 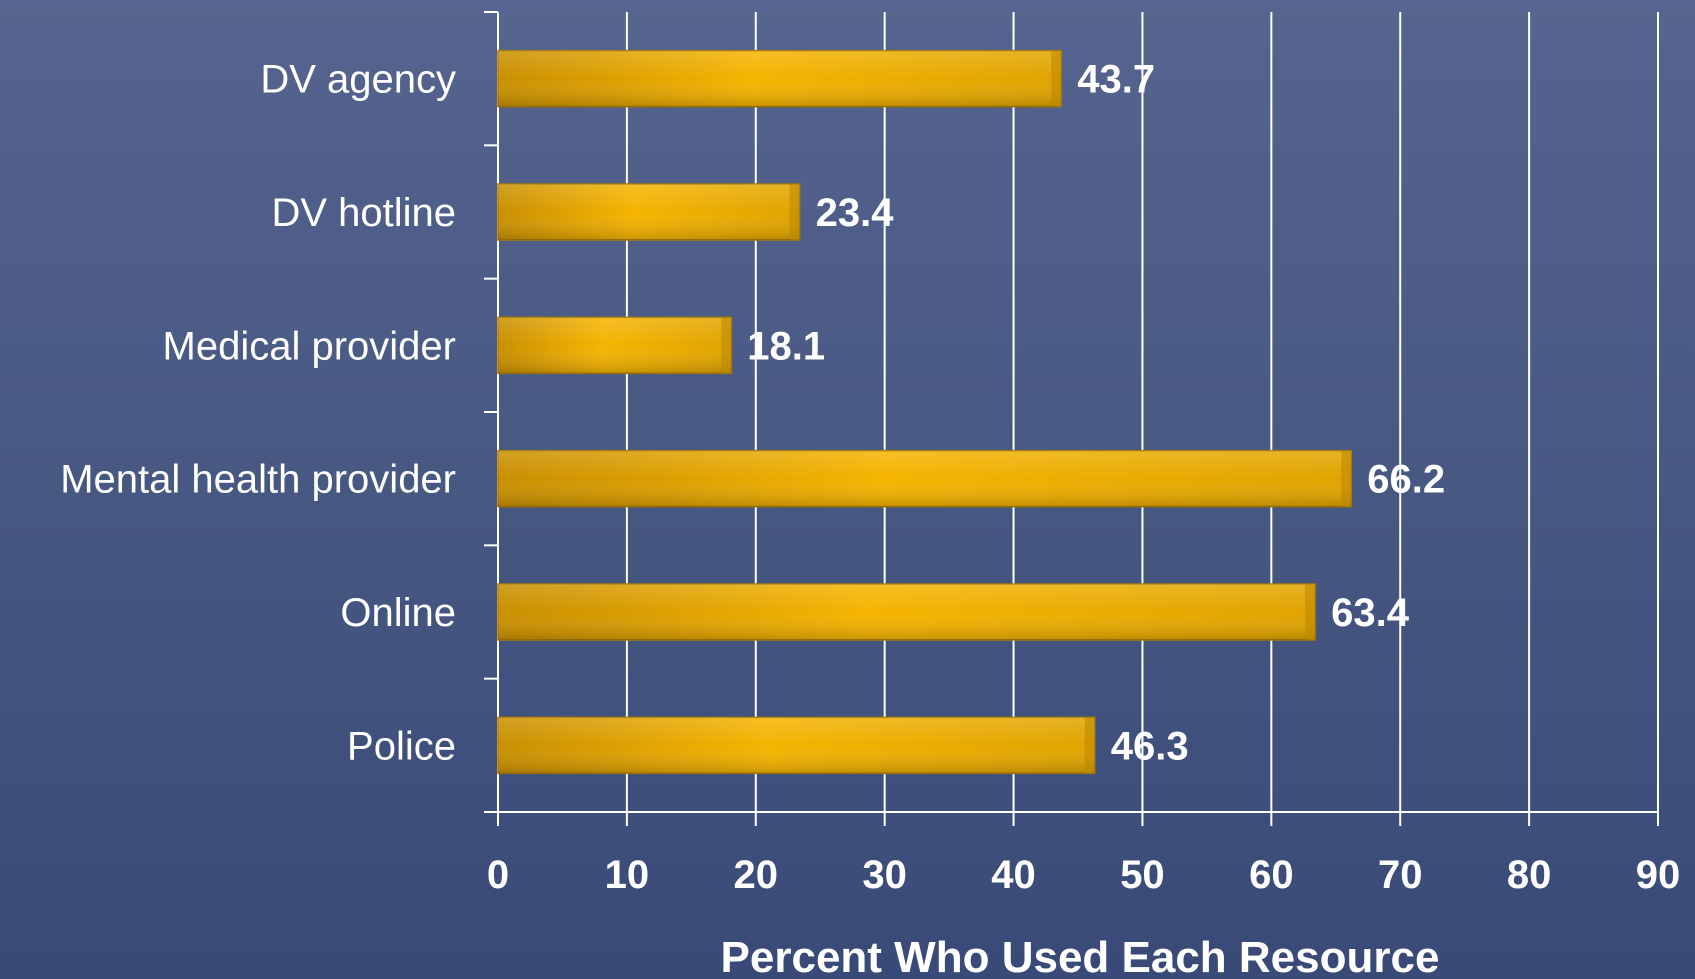 What do you see at coordinates (884, 875) in the screenshot?
I see `x-tick-label-30: 30` at bounding box center [884, 875].